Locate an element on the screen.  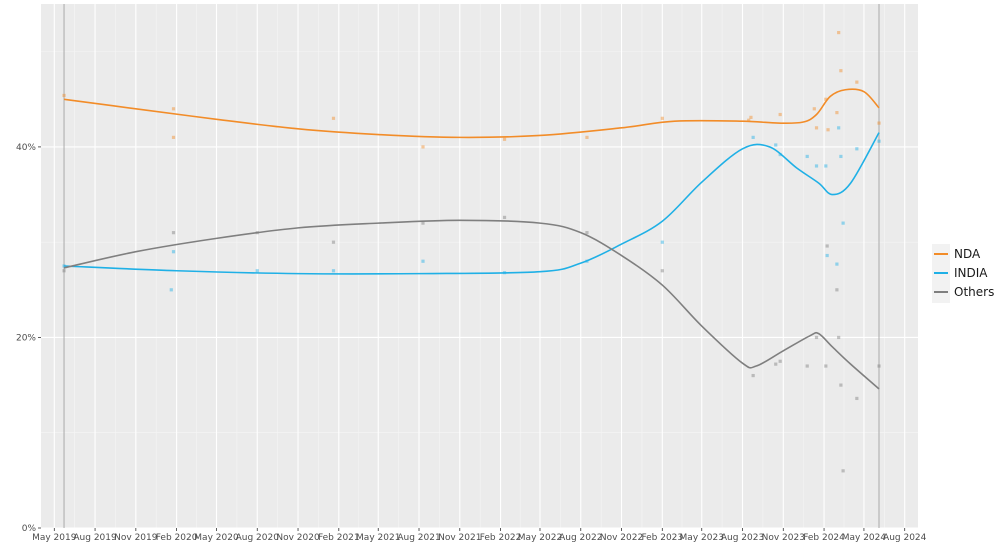
y-axis: 0% 20% 40% is located at coordinates (28, 338).